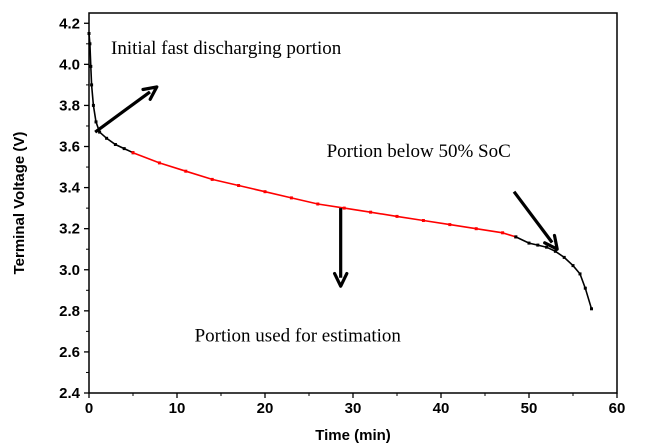 Image resolution: width=650 pixels, height=446 pixels. I want to click on annotation-text-2: Portion used for estimation, so click(298, 336).